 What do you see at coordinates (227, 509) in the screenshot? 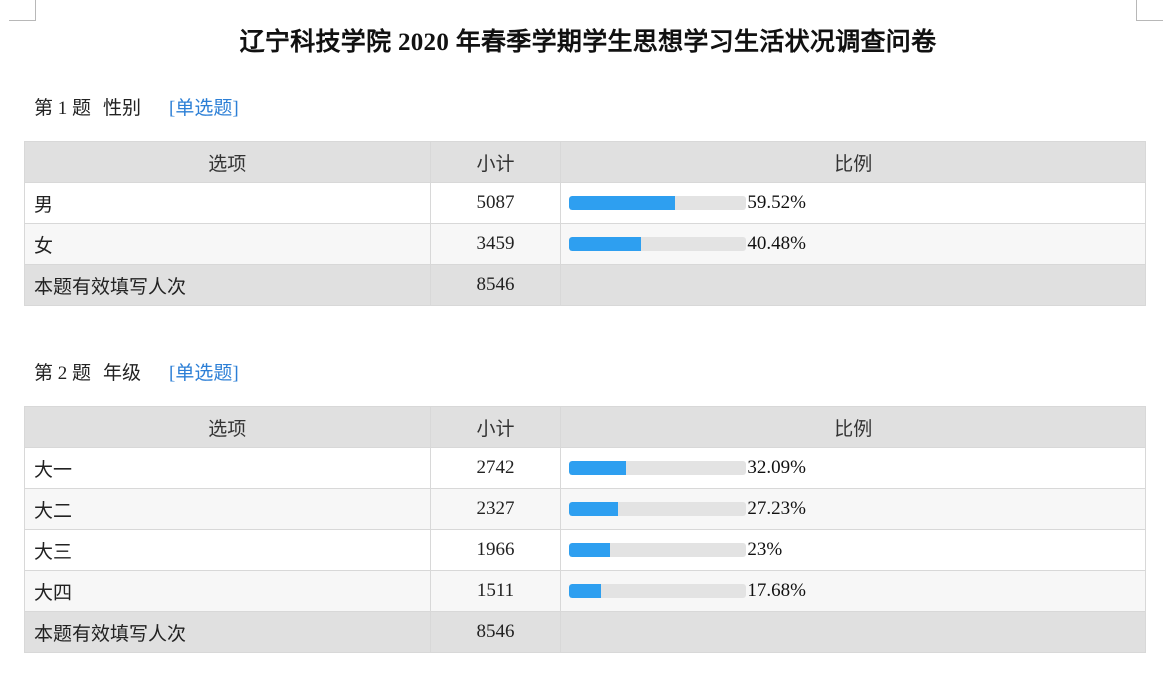
I see `option-label: 大二` at bounding box center [227, 509].